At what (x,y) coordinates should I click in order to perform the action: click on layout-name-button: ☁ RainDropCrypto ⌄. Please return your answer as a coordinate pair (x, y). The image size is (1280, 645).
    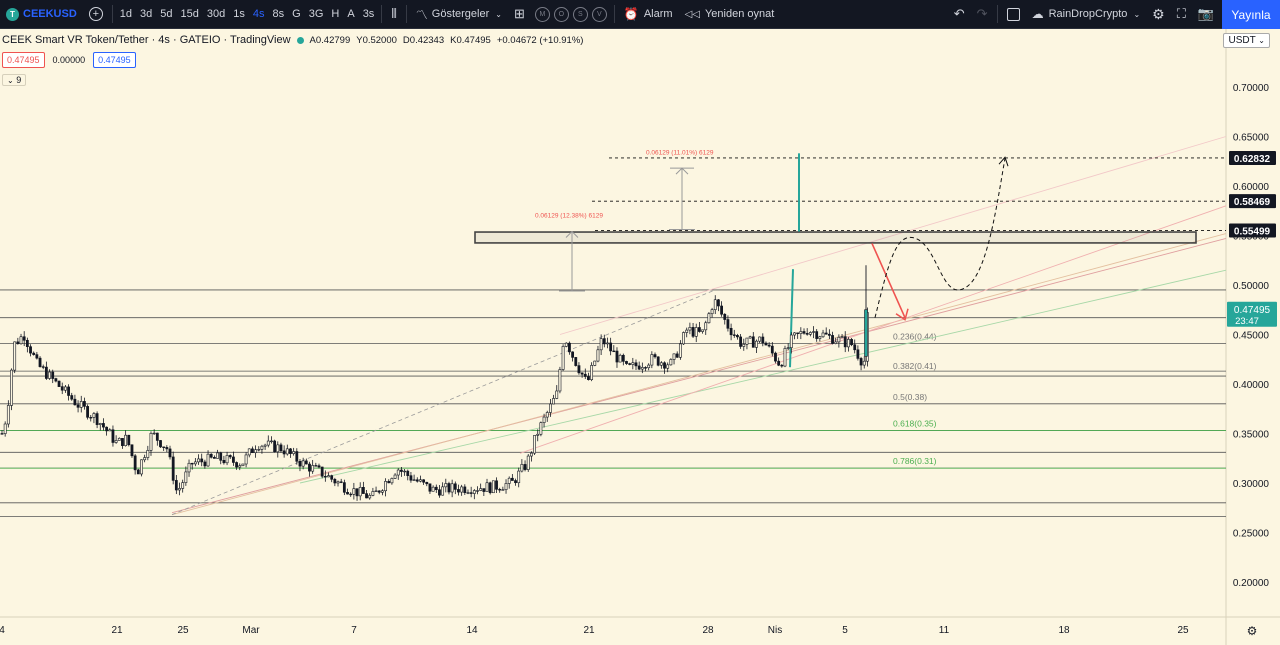
    Looking at the image, I should click on (1086, 14).